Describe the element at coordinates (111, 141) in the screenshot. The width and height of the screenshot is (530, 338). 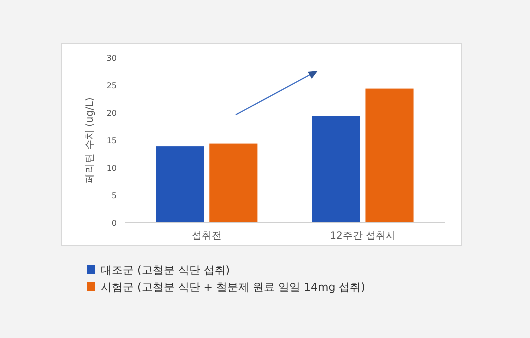
I see `y-tick-label: 15` at that location.